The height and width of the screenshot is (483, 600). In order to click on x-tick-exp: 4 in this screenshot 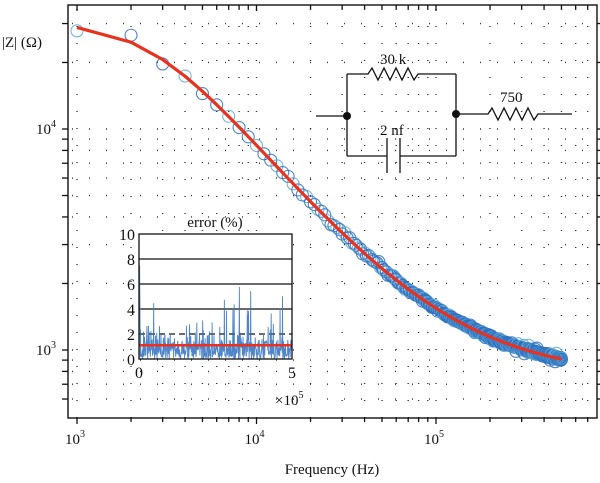, I will do `click(262, 434)`.